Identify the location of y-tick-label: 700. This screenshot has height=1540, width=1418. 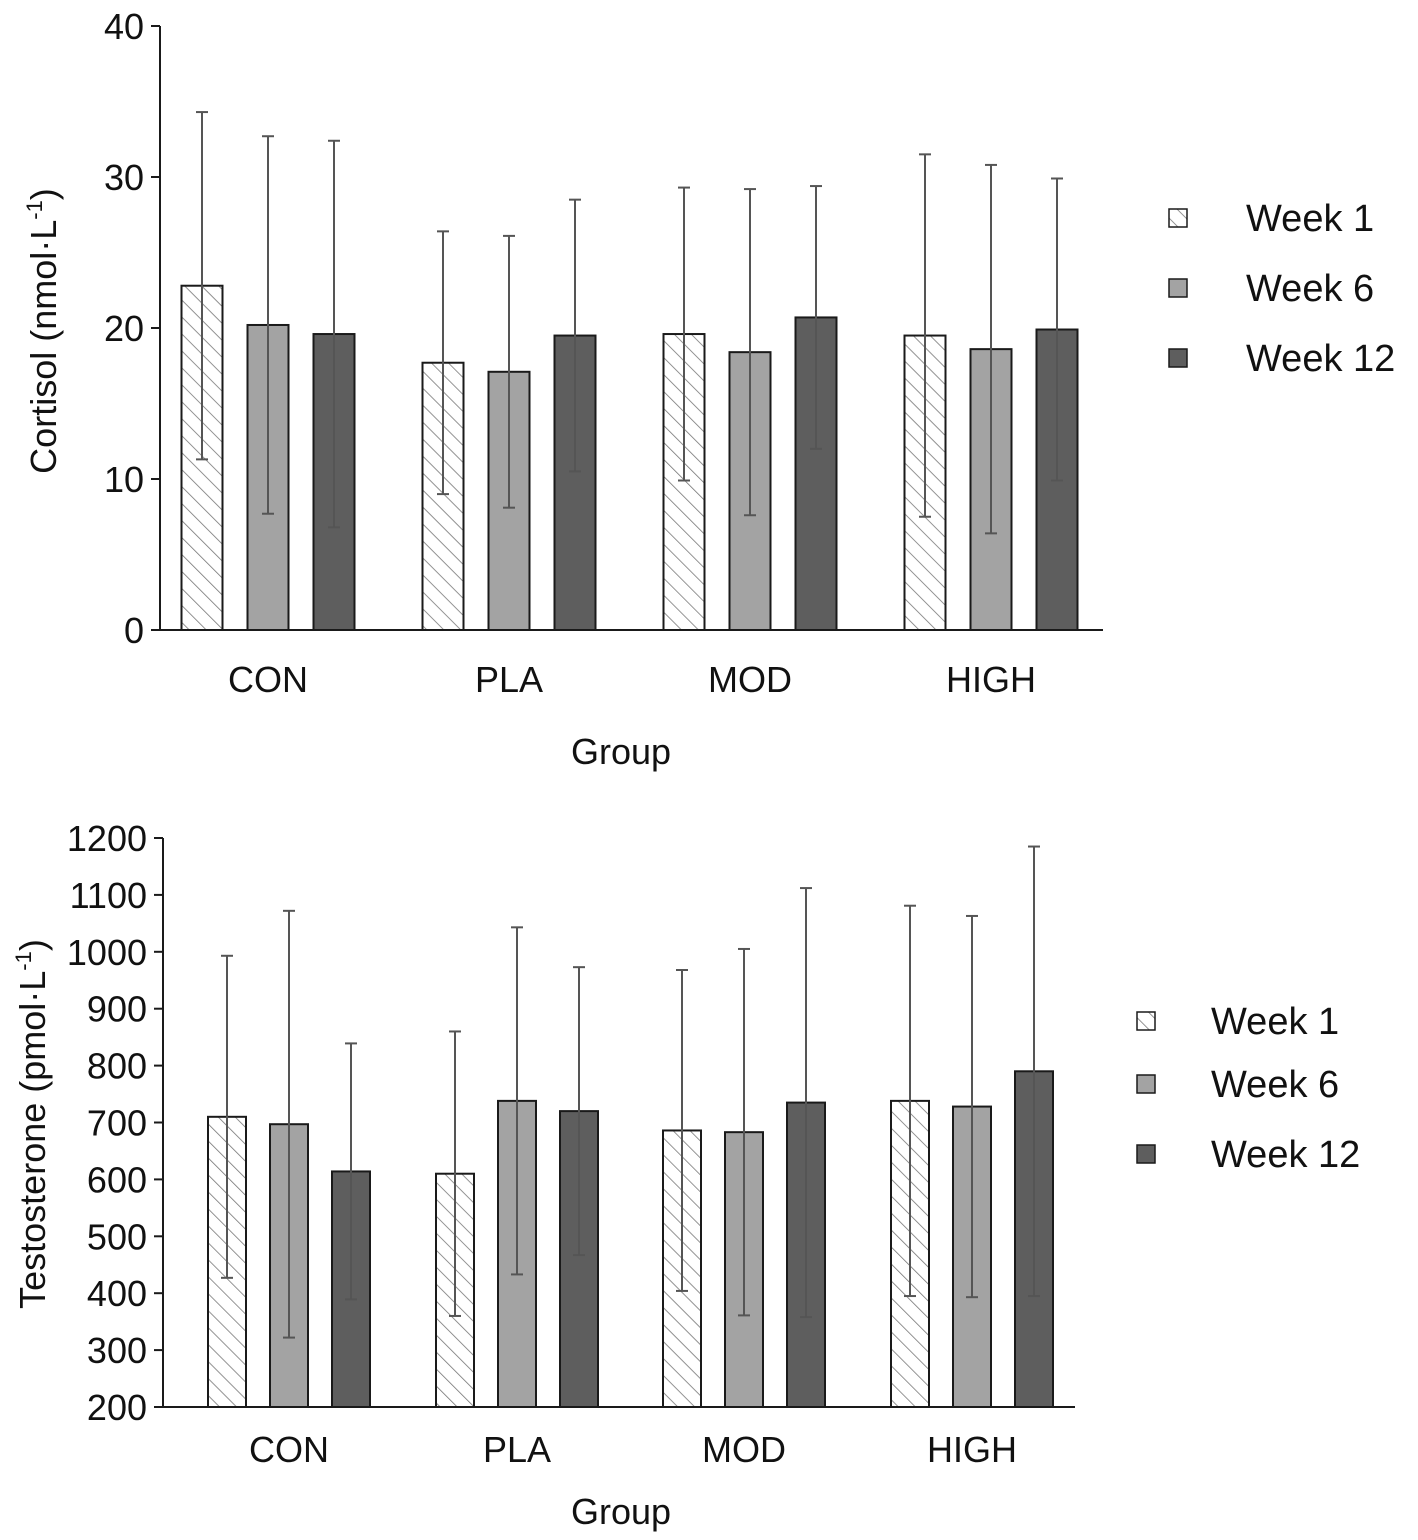
(117, 1123).